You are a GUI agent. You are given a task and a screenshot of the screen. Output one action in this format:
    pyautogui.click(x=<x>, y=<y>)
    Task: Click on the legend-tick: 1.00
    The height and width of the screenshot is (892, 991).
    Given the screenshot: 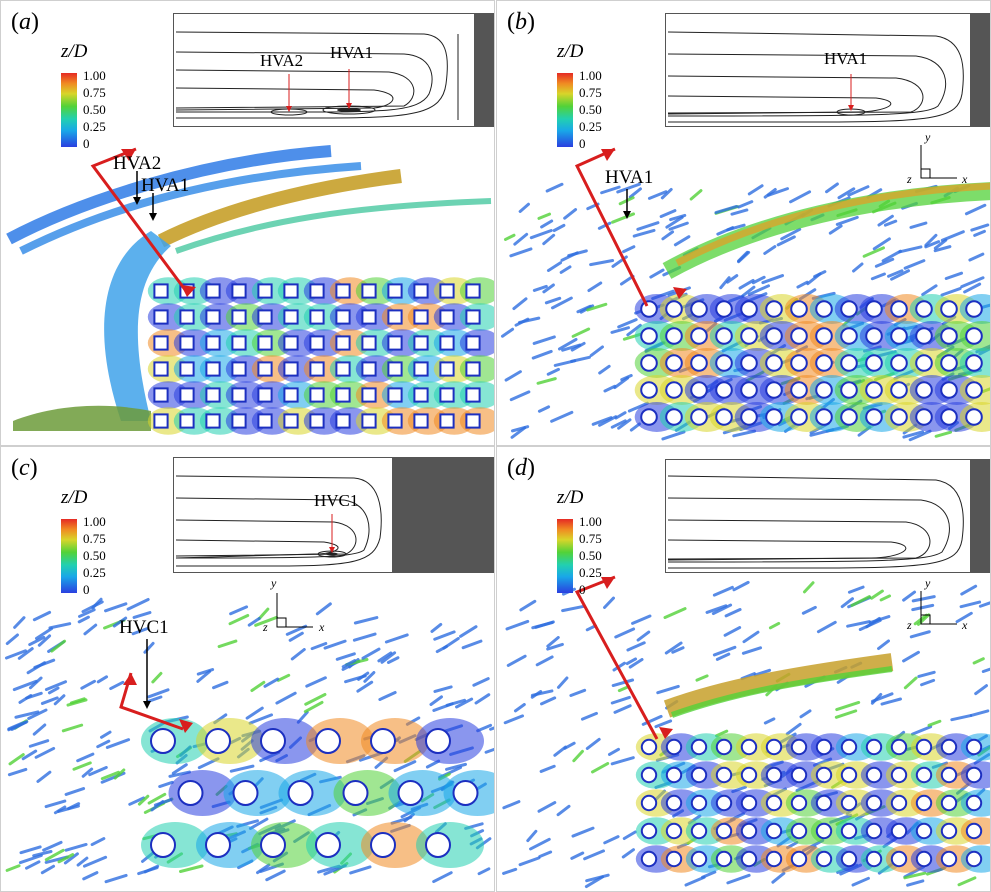 What is the action you would take?
    pyautogui.click(x=94, y=75)
    